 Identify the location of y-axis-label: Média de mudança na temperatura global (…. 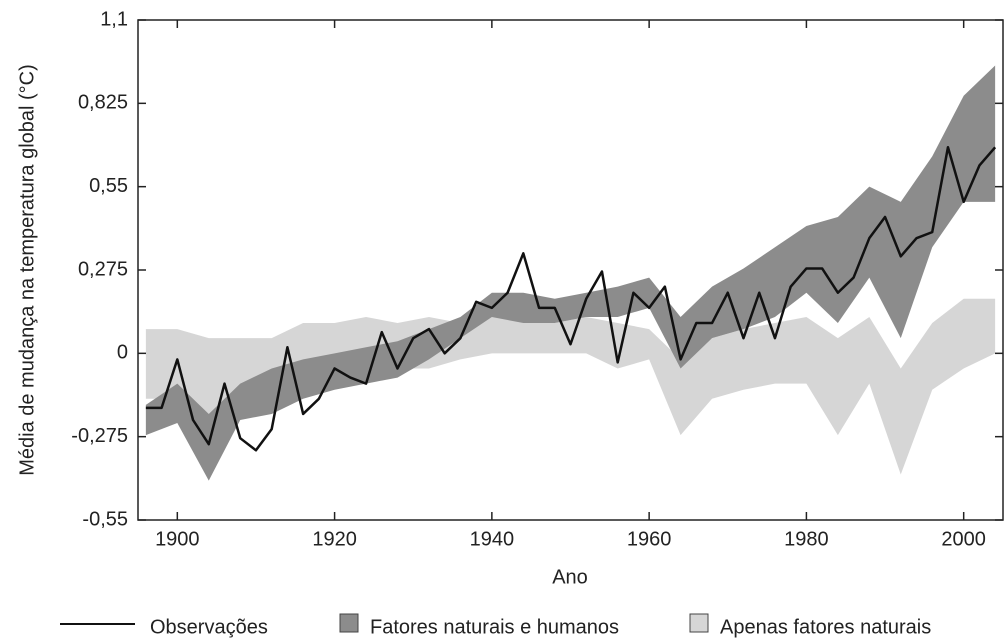
(27, 270).